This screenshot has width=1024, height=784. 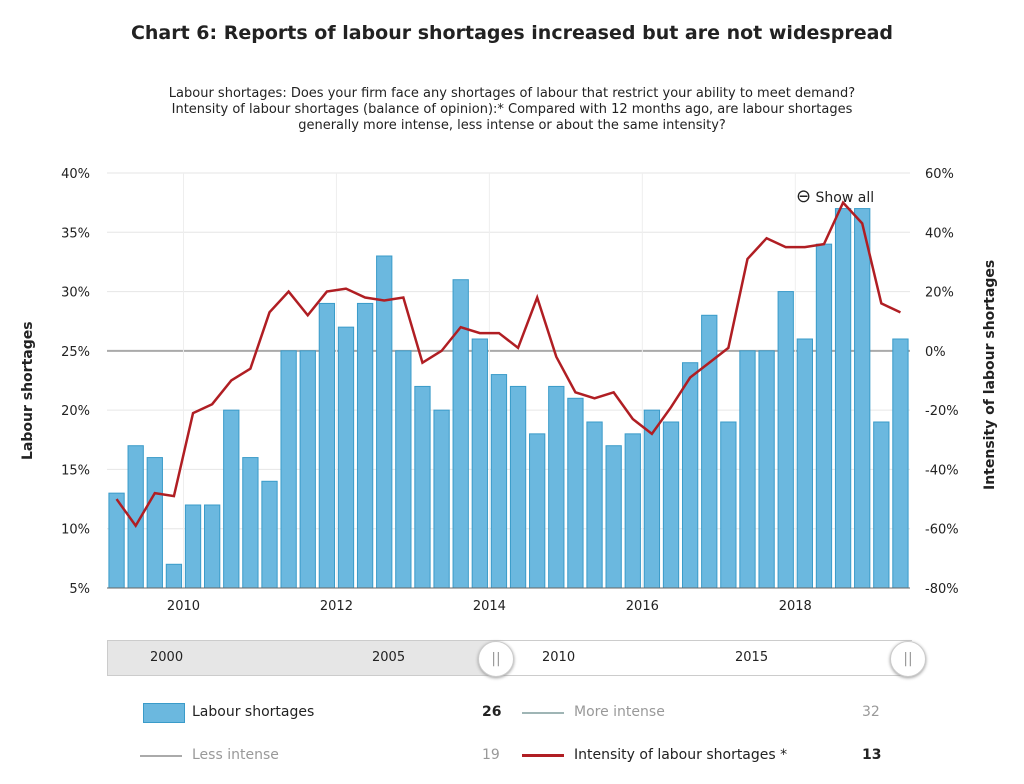 What do you see at coordinates (619, 712) in the screenshot?
I see `legend-item-more-intense: More intense` at bounding box center [619, 712].